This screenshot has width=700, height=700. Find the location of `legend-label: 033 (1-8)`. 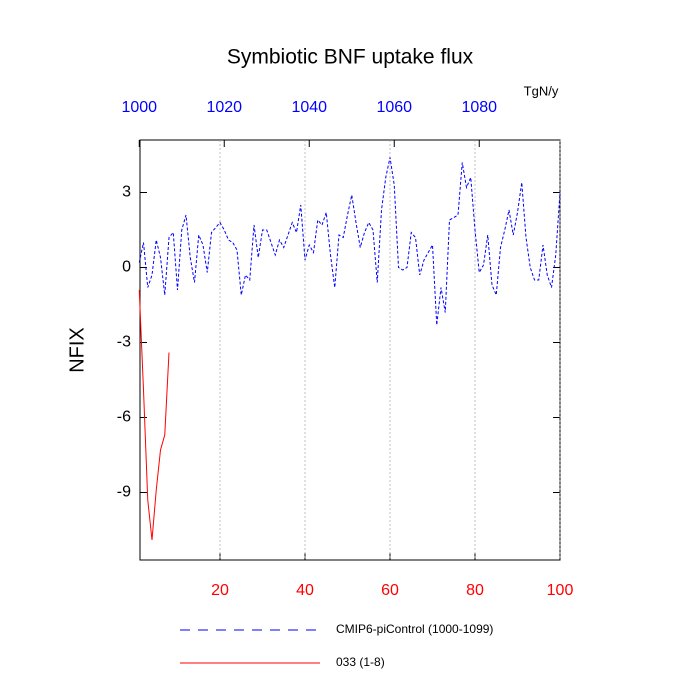

legend-label: 033 (1-8) is located at coordinates (360, 662).